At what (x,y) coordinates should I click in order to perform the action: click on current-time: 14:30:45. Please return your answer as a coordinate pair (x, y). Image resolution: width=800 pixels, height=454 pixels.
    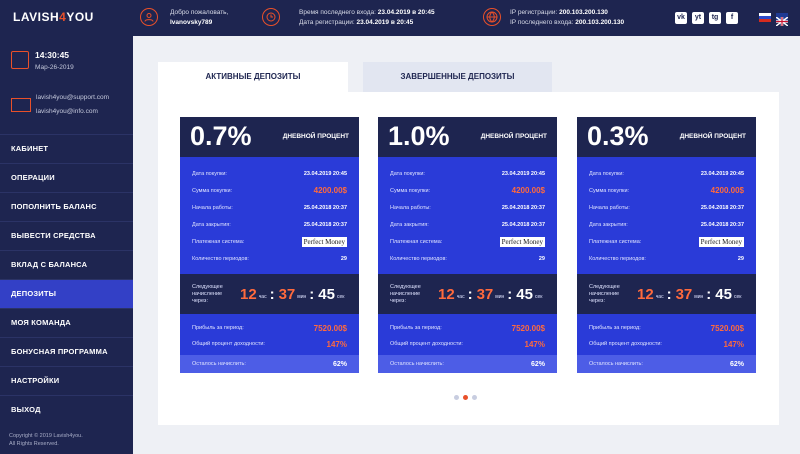
    Looking at the image, I should click on (52, 55).